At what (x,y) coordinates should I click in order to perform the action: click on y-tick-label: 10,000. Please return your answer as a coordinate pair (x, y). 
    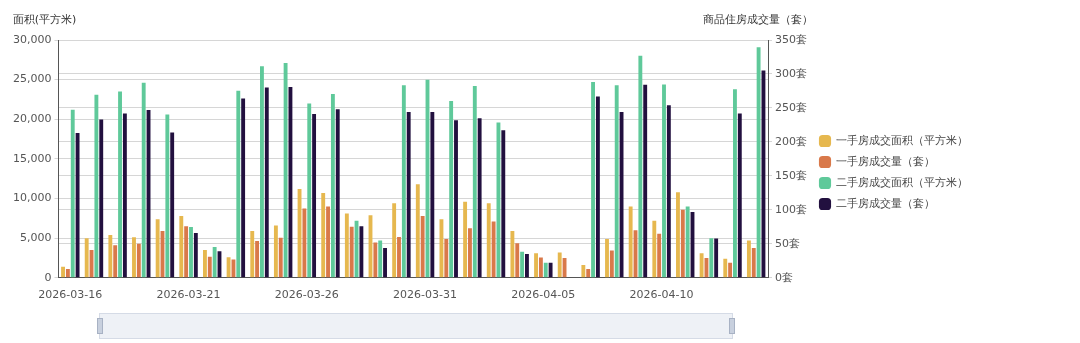
    Looking at the image, I should click on (32, 198).